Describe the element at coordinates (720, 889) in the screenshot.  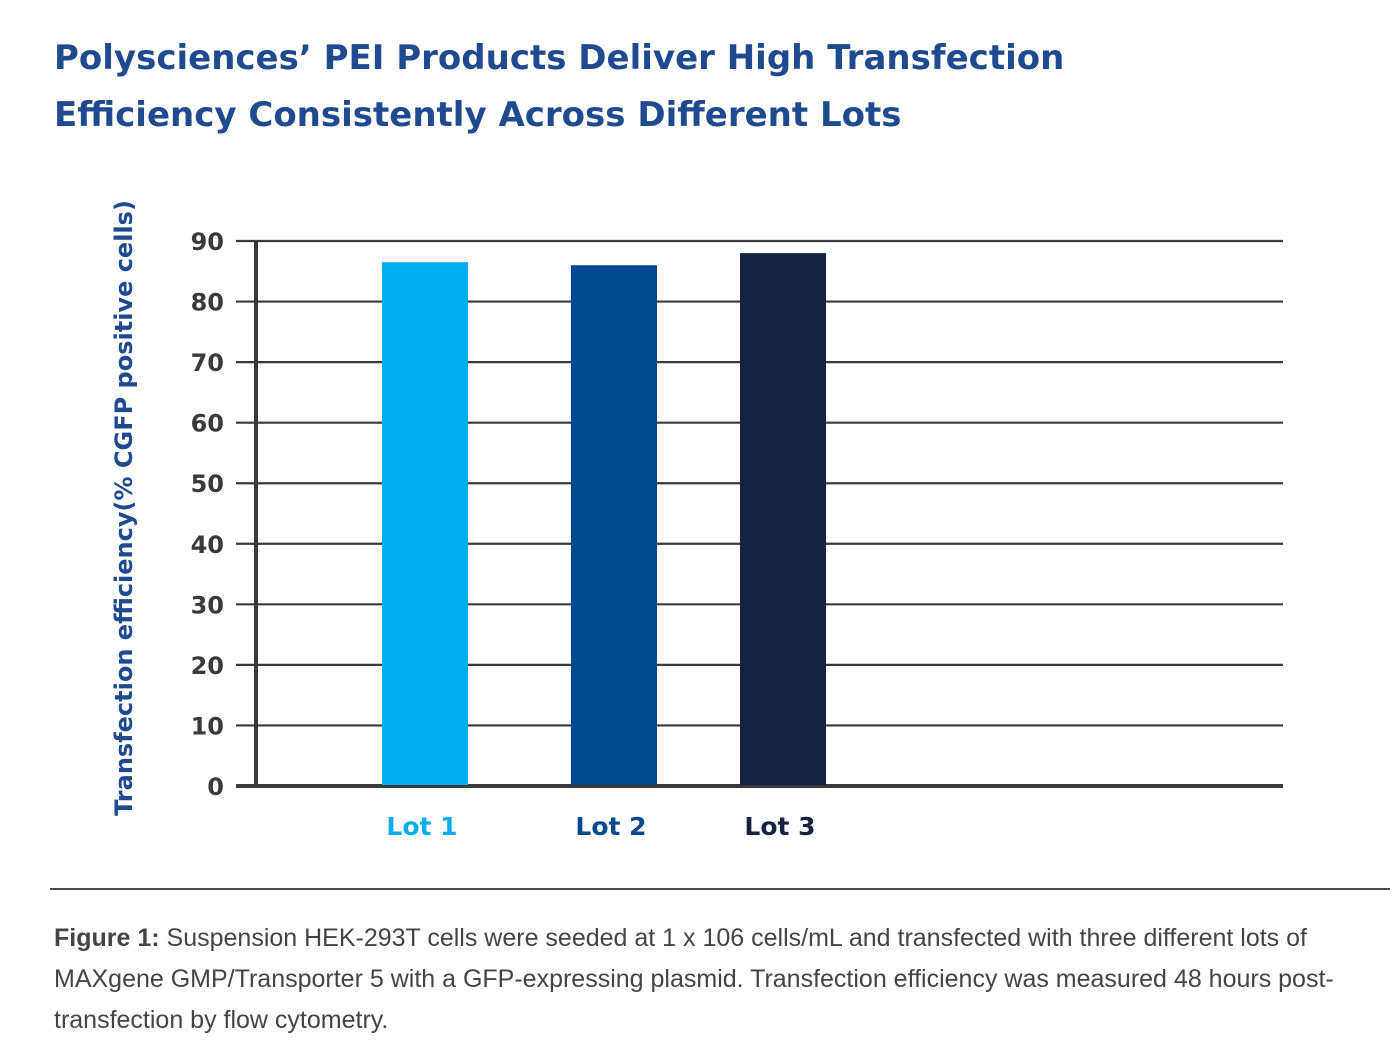
I see `caption-divider` at that location.